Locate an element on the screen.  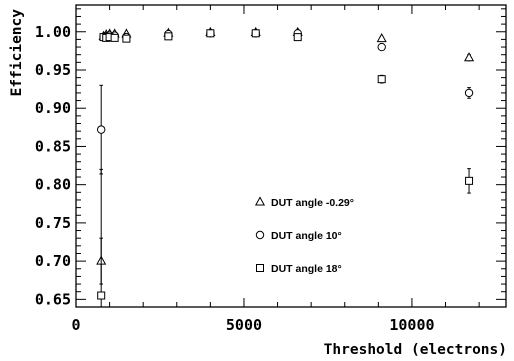
legend-marker-square is located at coordinates (260, 268).